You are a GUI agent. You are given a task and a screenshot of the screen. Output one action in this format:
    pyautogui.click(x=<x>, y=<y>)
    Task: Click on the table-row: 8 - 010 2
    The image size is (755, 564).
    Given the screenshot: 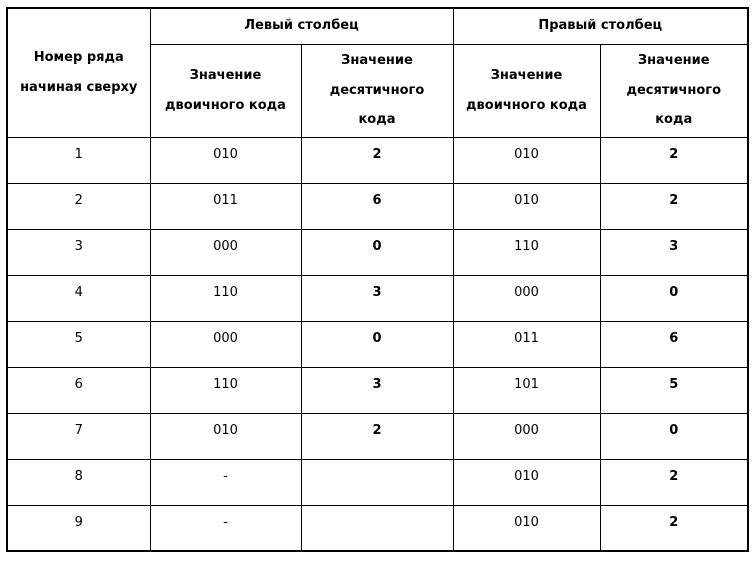 What is the action you would take?
    pyautogui.click(x=377, y=482)
    